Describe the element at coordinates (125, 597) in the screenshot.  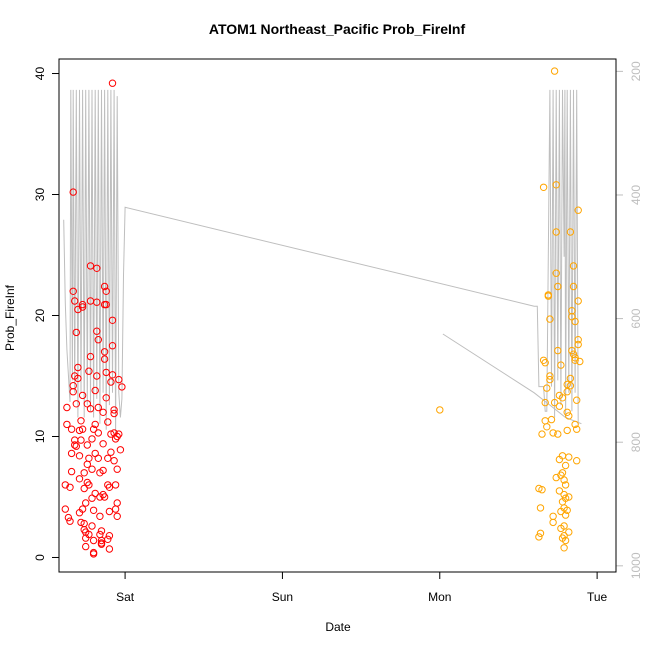
I see `x-tick-label: Sat` at that location.